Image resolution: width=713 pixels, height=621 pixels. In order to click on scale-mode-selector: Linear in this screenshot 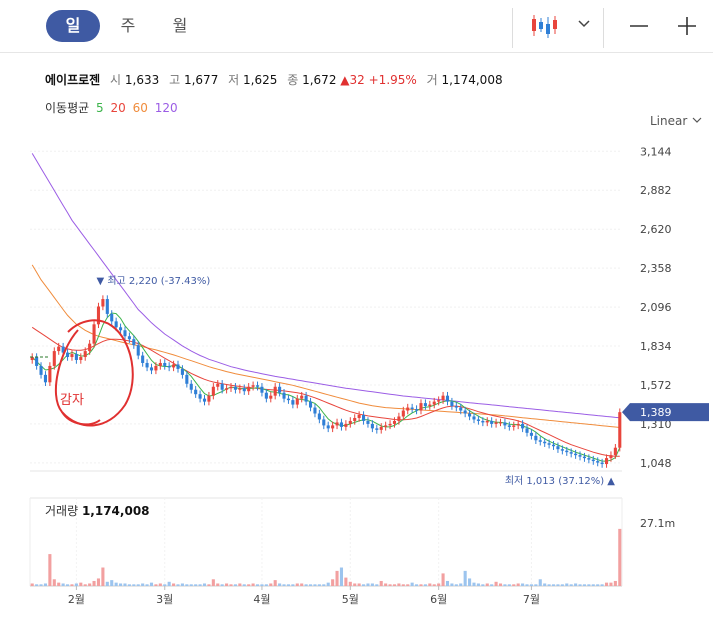, I will do `click(676, 121)`.